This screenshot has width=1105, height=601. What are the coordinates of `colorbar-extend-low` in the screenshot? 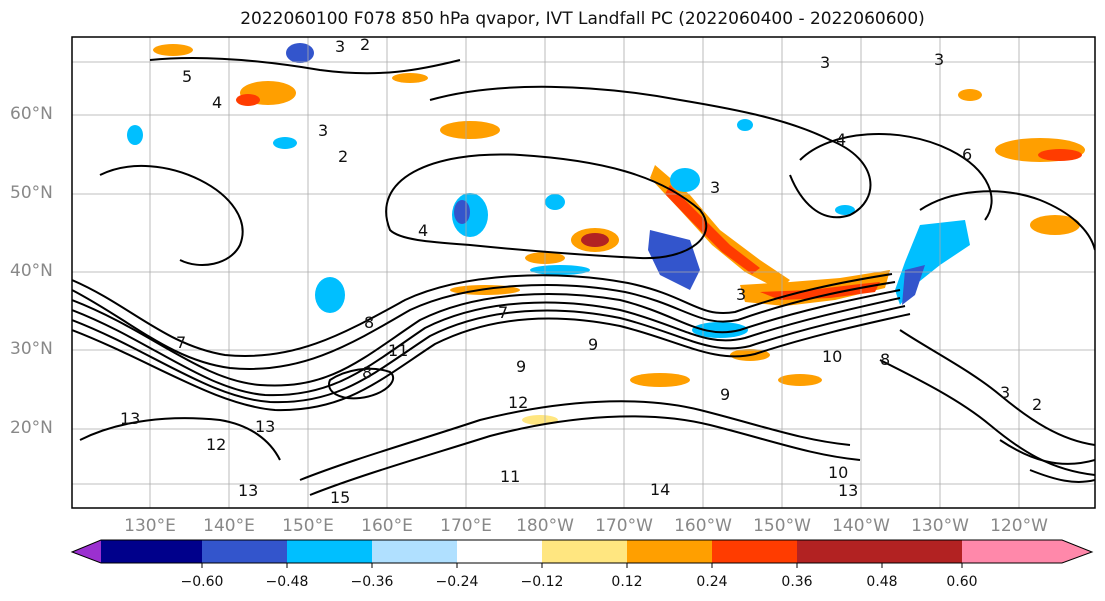 It's located at (86, 551).